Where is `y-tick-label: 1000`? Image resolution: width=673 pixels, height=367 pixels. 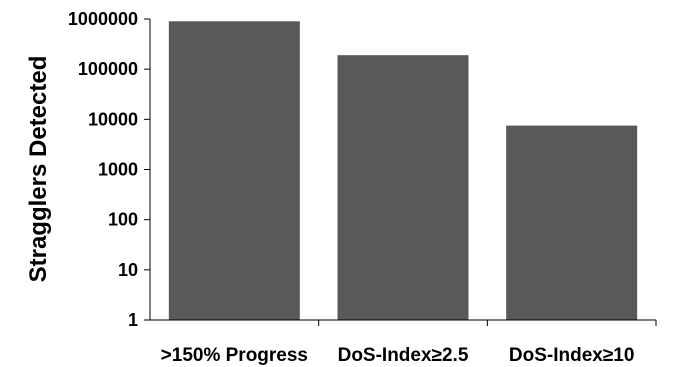 y-tick-label: 1000 is located at coordinates (118, 170).